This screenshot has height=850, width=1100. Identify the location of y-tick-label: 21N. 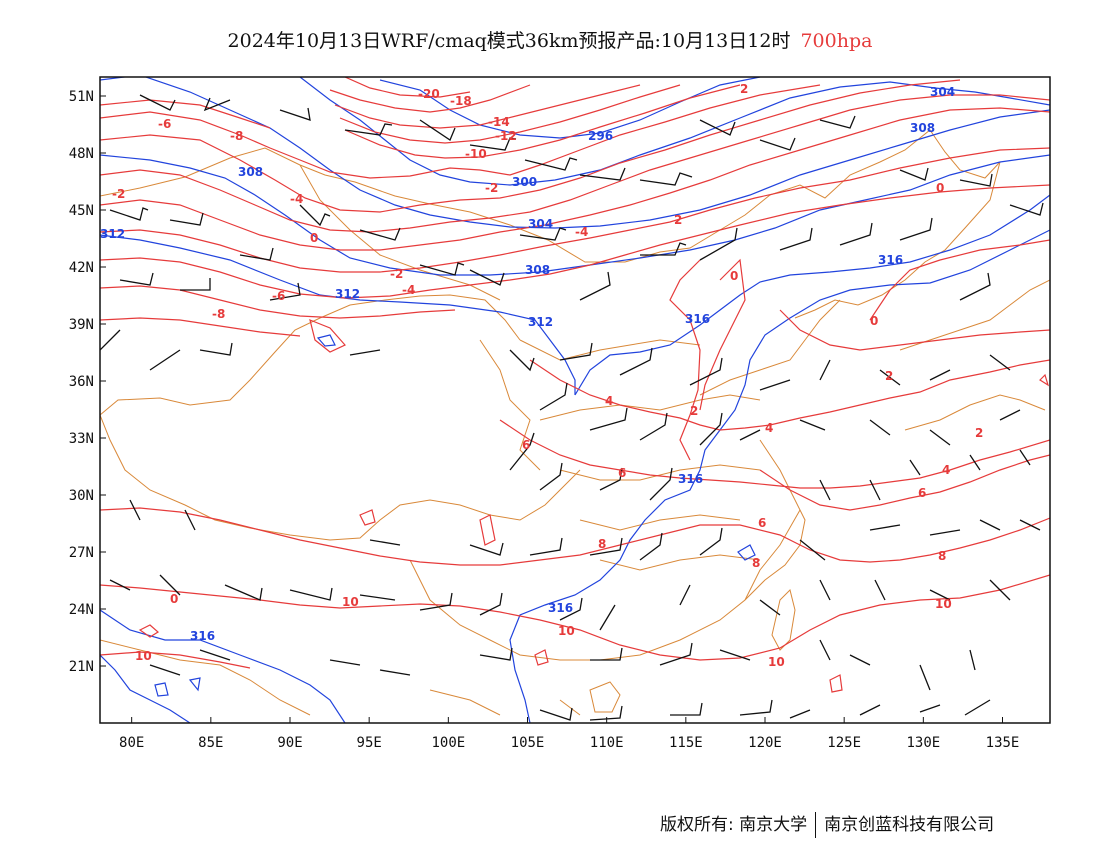
(81, 667).